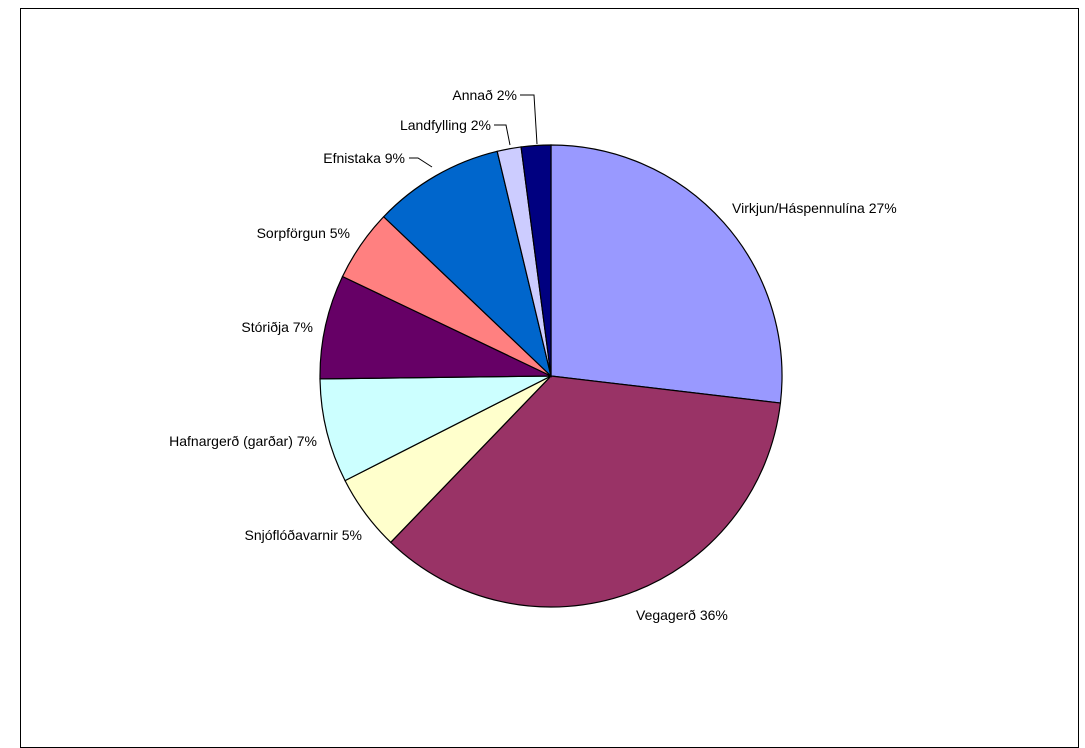  What do you see at coordinates (467, 264) in the screenshot?
I see `pie-slice-efnistaka` at bounding box center [467, 264].